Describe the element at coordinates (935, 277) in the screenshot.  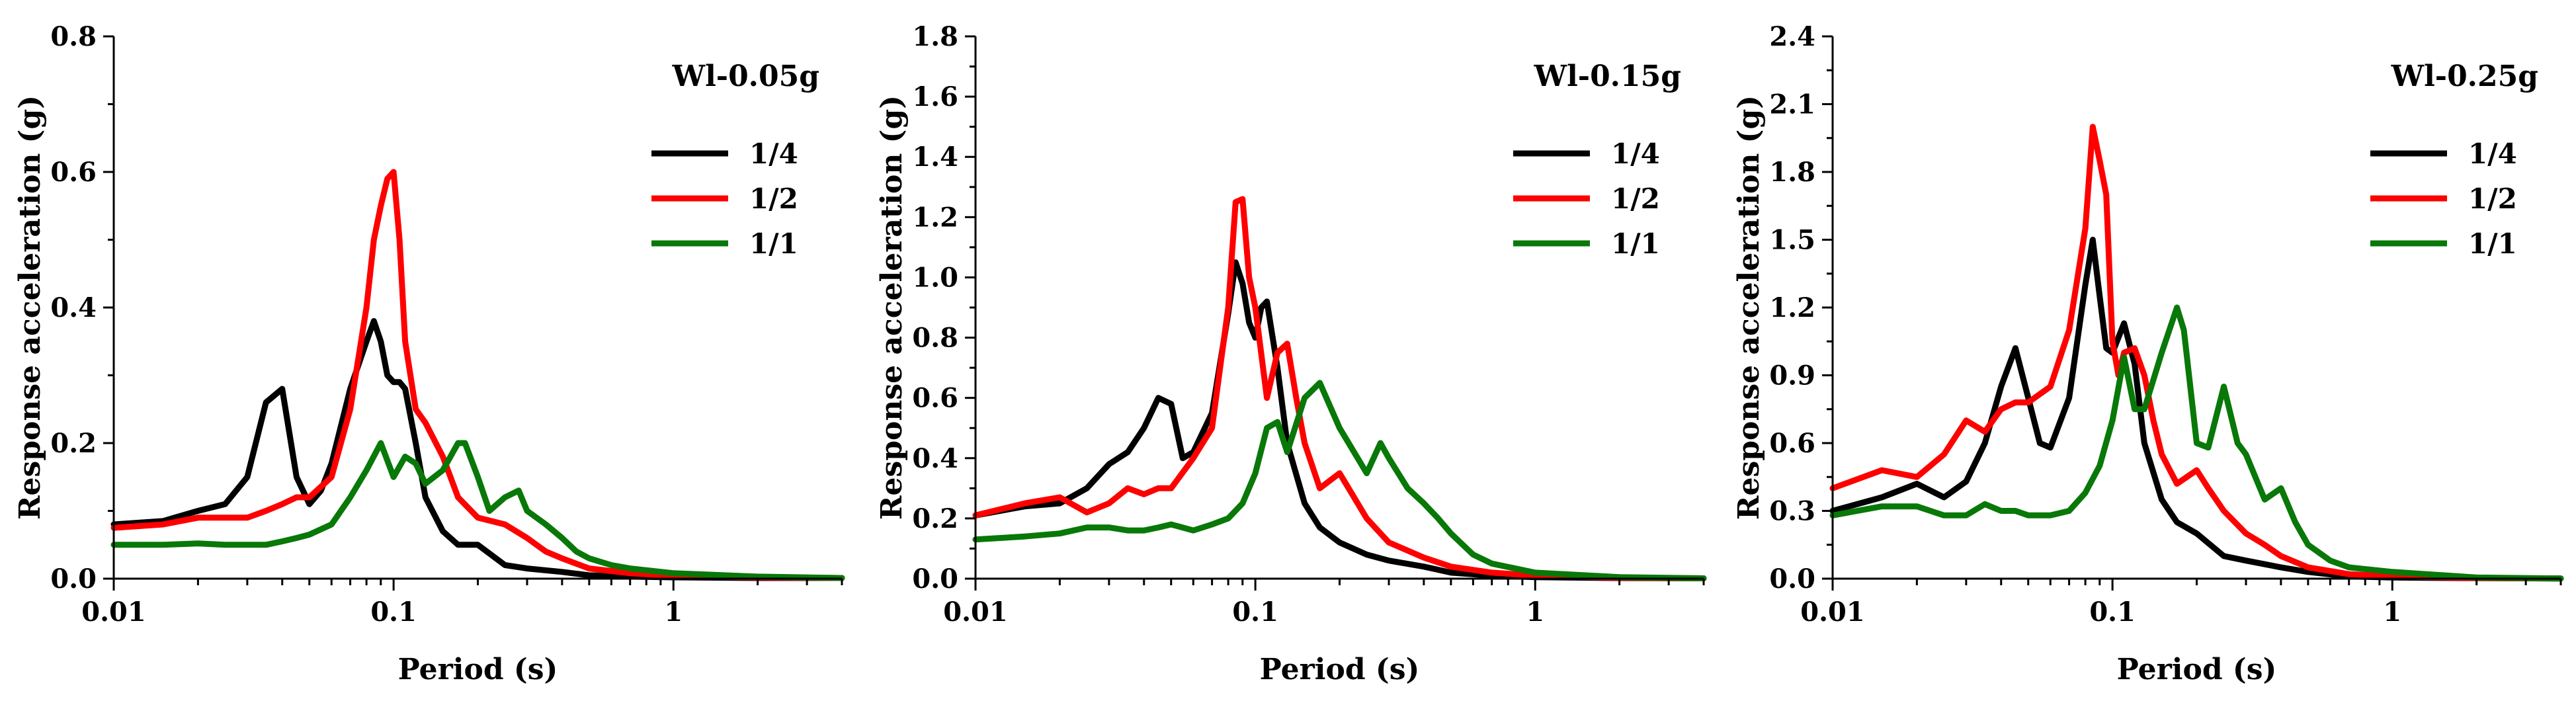
I see `y-tick-label: 1.0` at that location.